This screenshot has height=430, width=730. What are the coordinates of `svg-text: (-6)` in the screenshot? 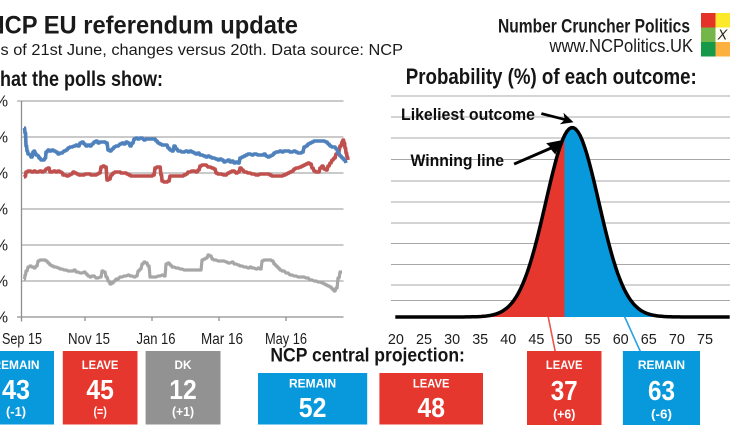 It's located at (661, 413).